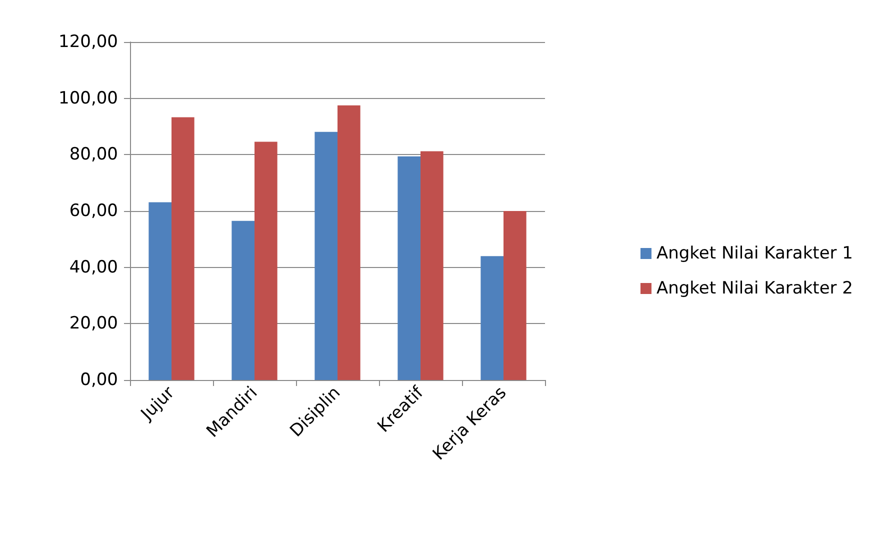 This screenshot has width=880, height=542. I want to click on y-tick-label: 80,00, so click(93, 154).